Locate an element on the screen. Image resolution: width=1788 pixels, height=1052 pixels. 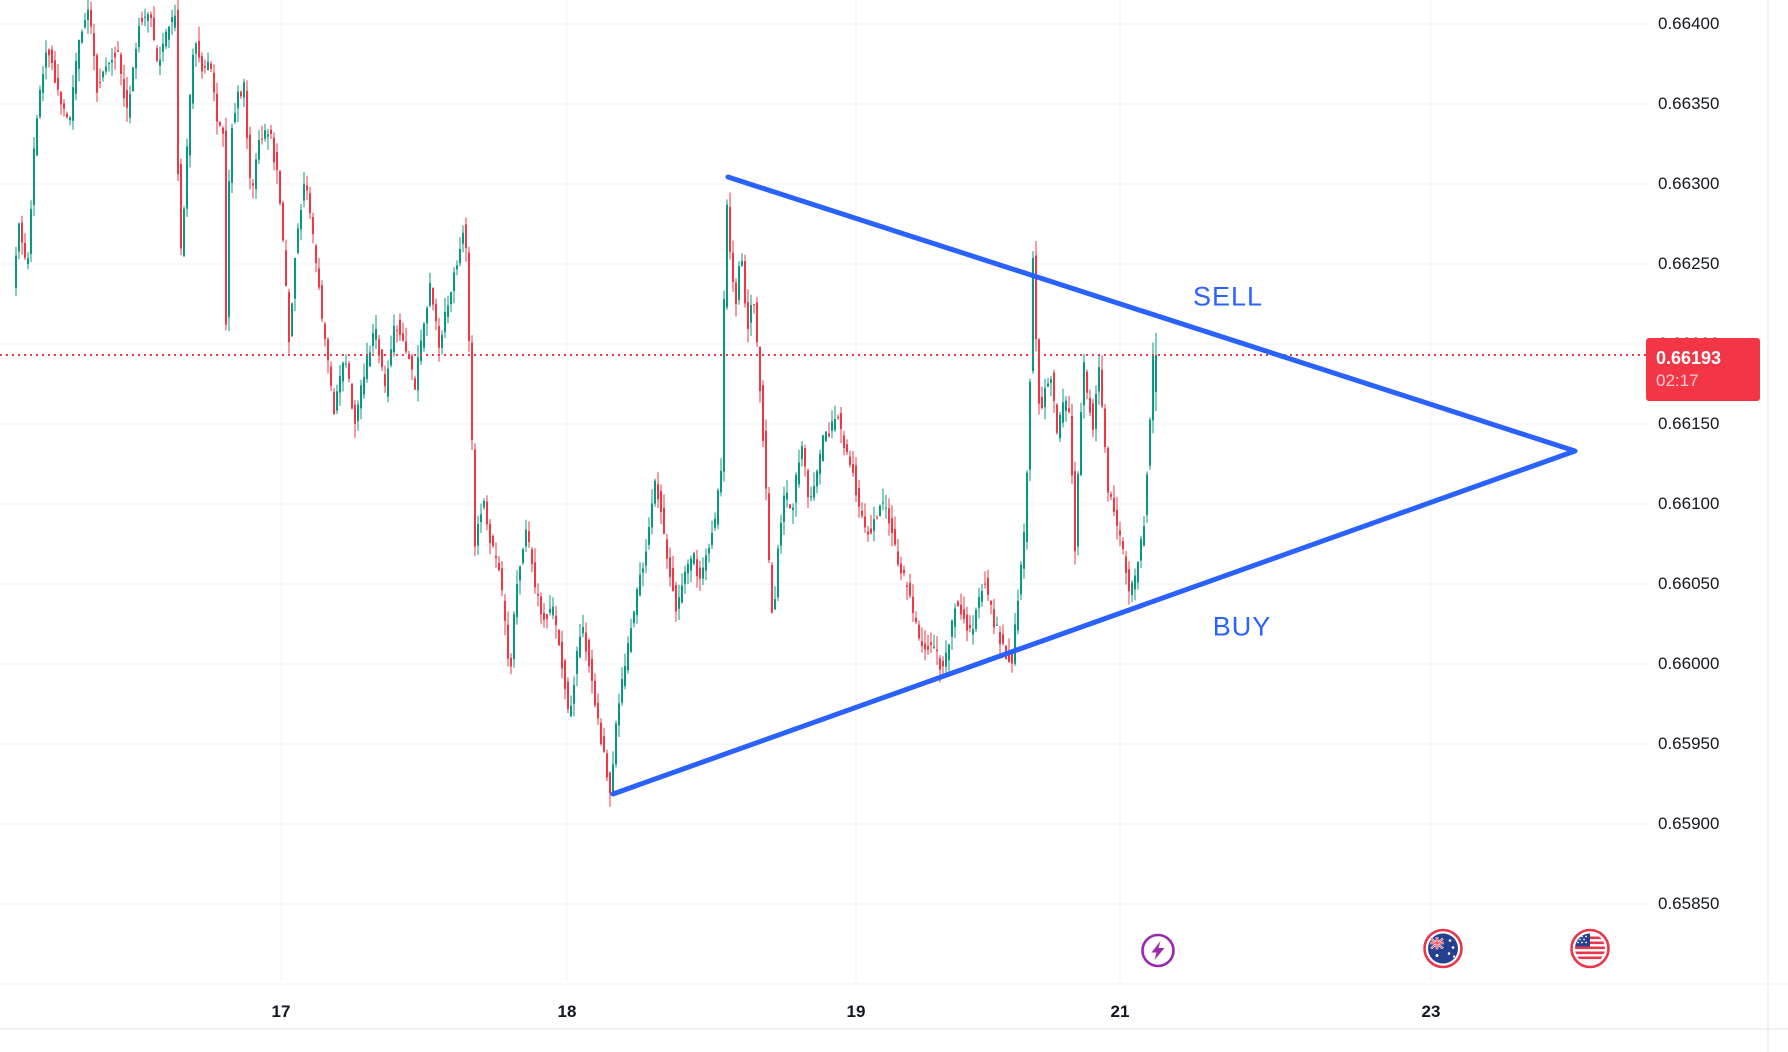
price-axis-label: 0.65950 is located at coordinates (1689, 743).